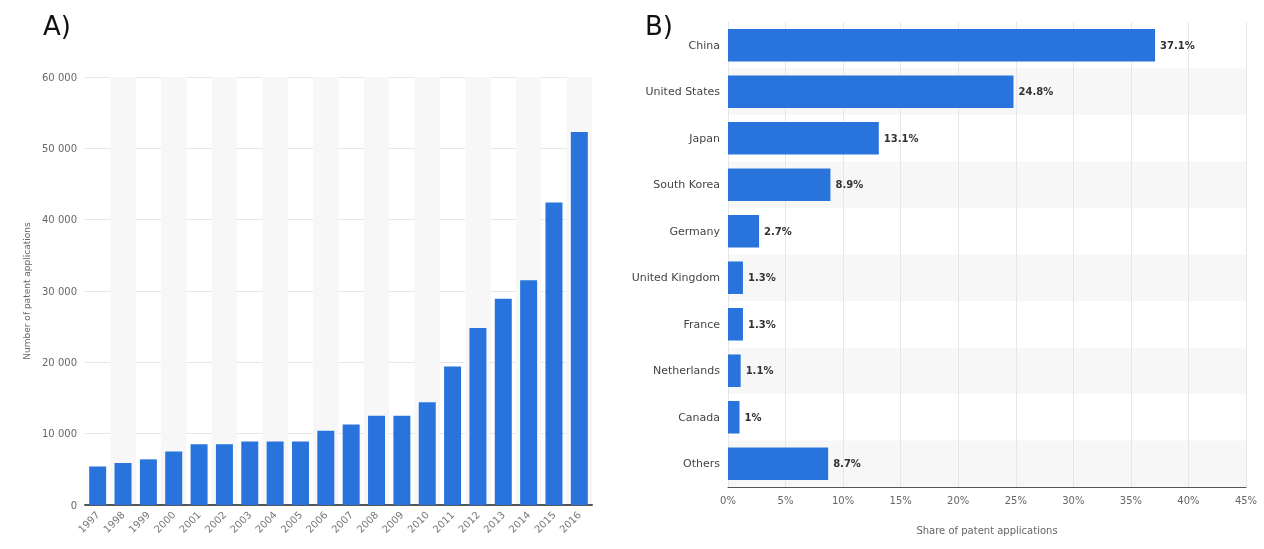 Image resolution: width=1264 pixels, height=549 pixels. Describe the element at coordinates (695, 231) in the screenshot. I see `y-tick-label: Germany` at that location.